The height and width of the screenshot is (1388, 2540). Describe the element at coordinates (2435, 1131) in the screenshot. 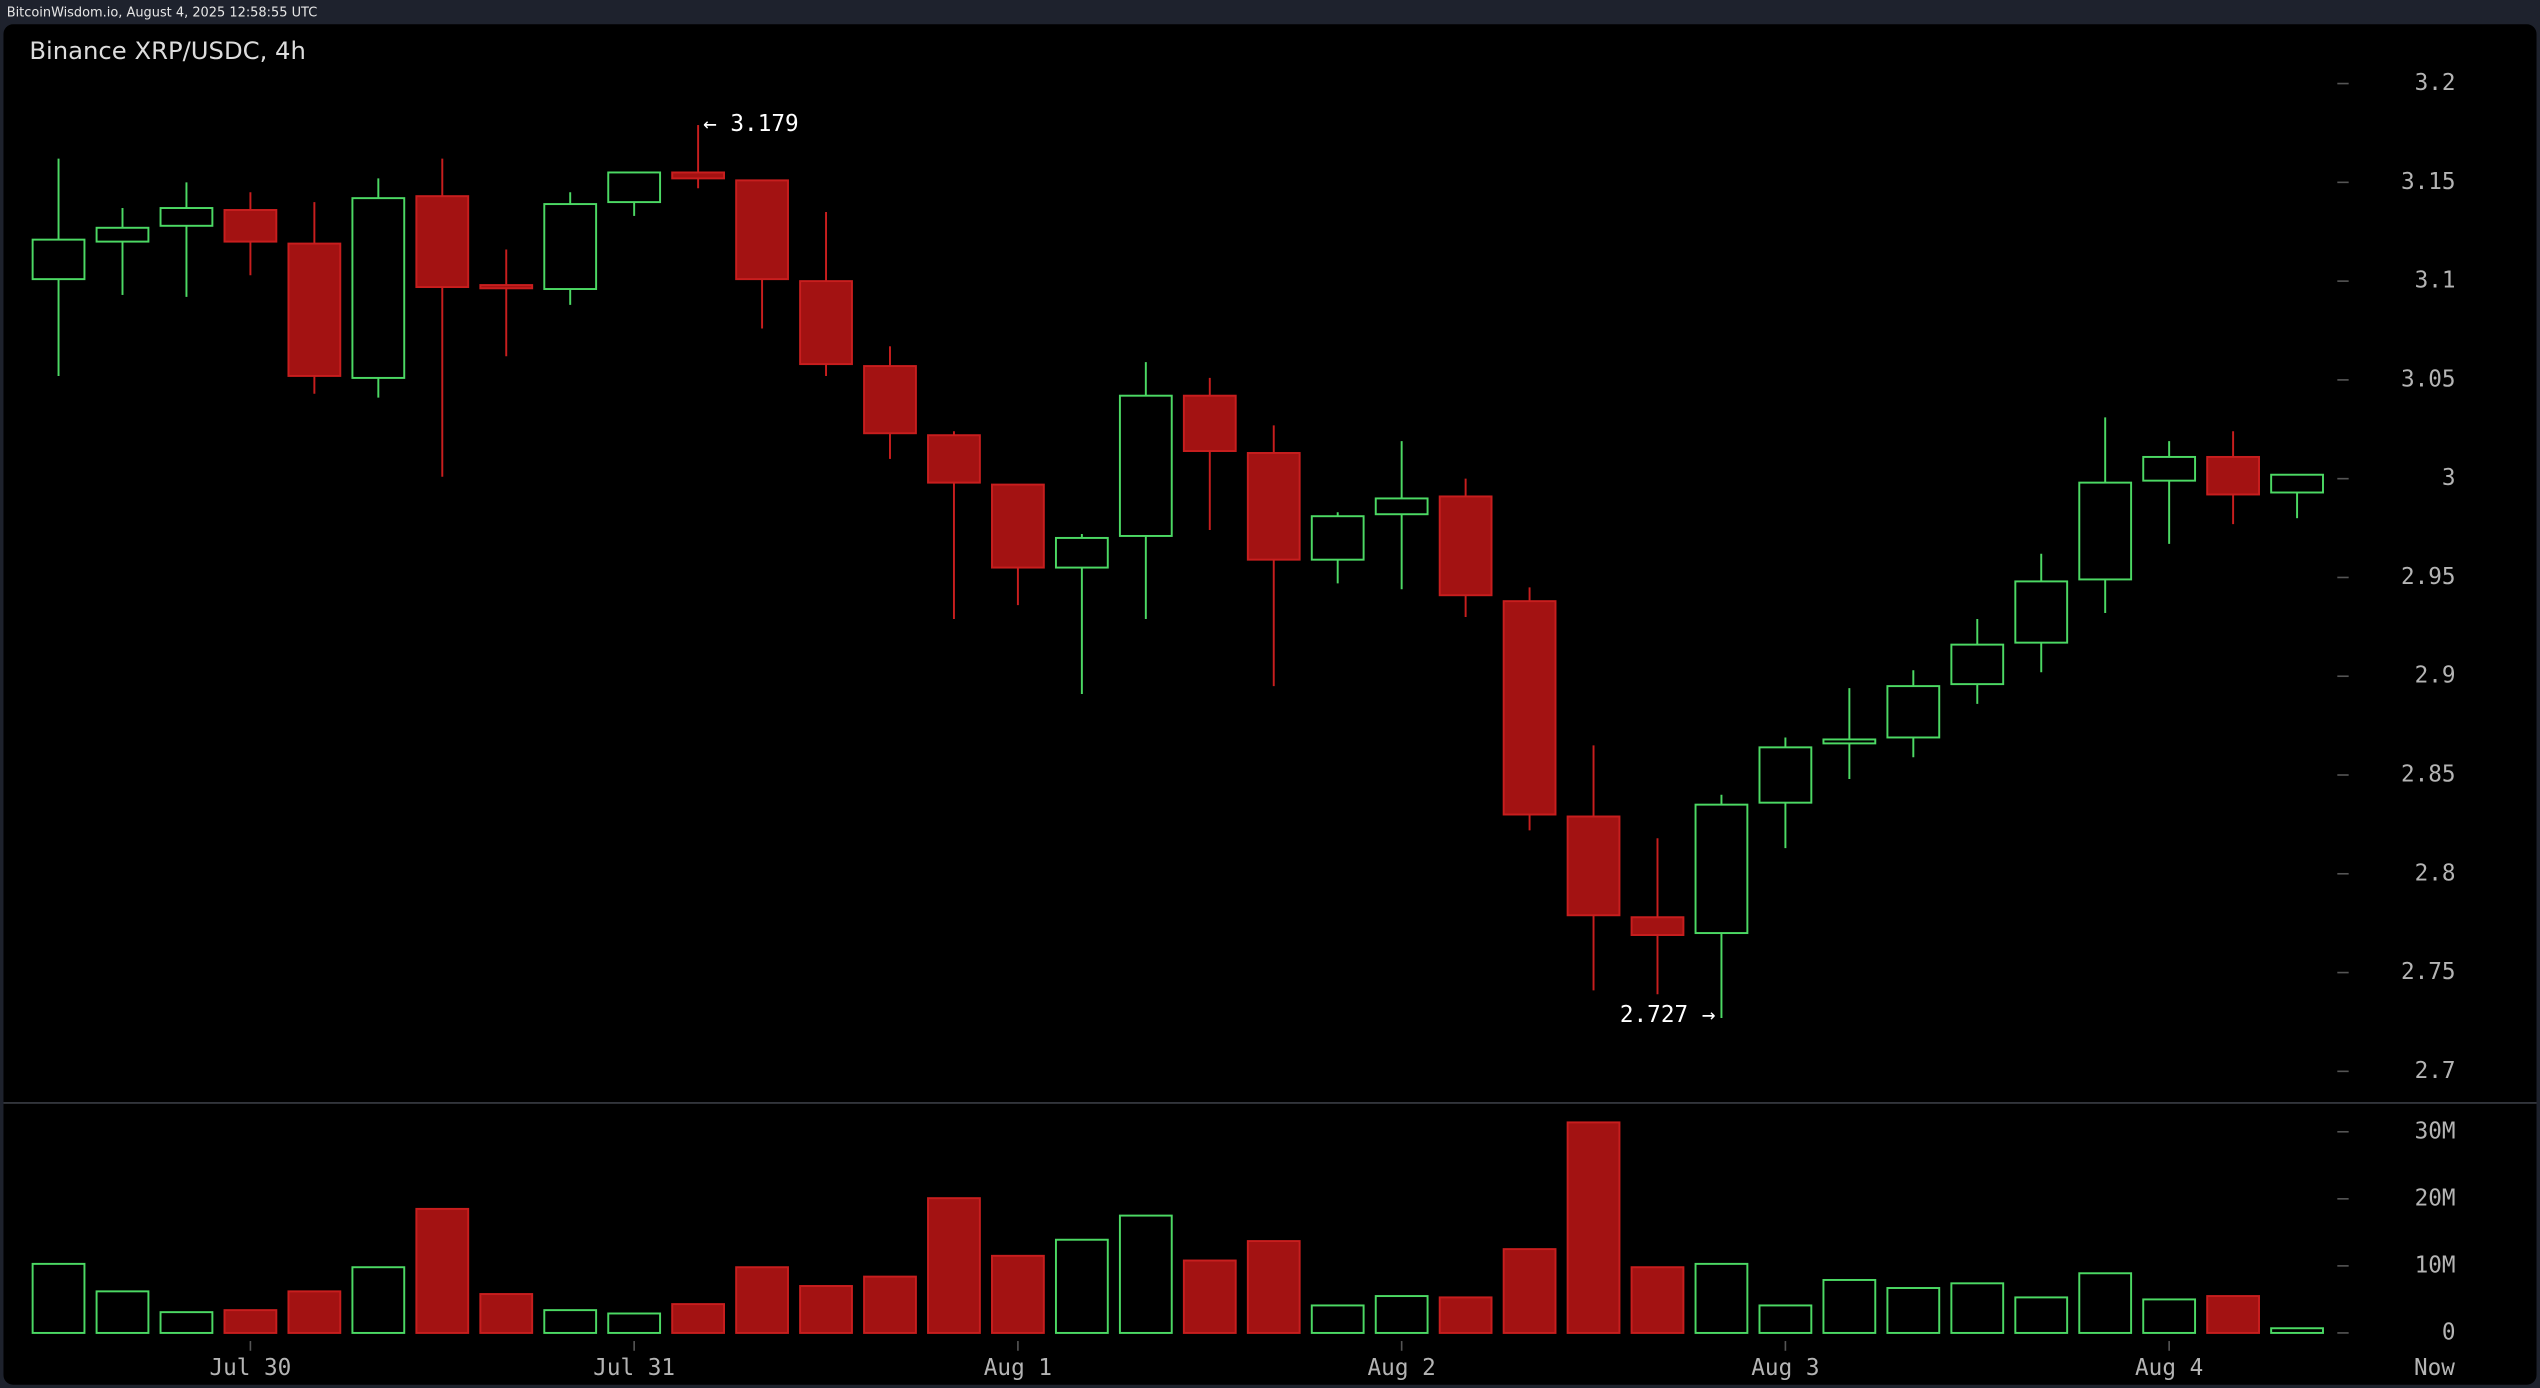

I see `volume-tick-label: 30M` at that location.